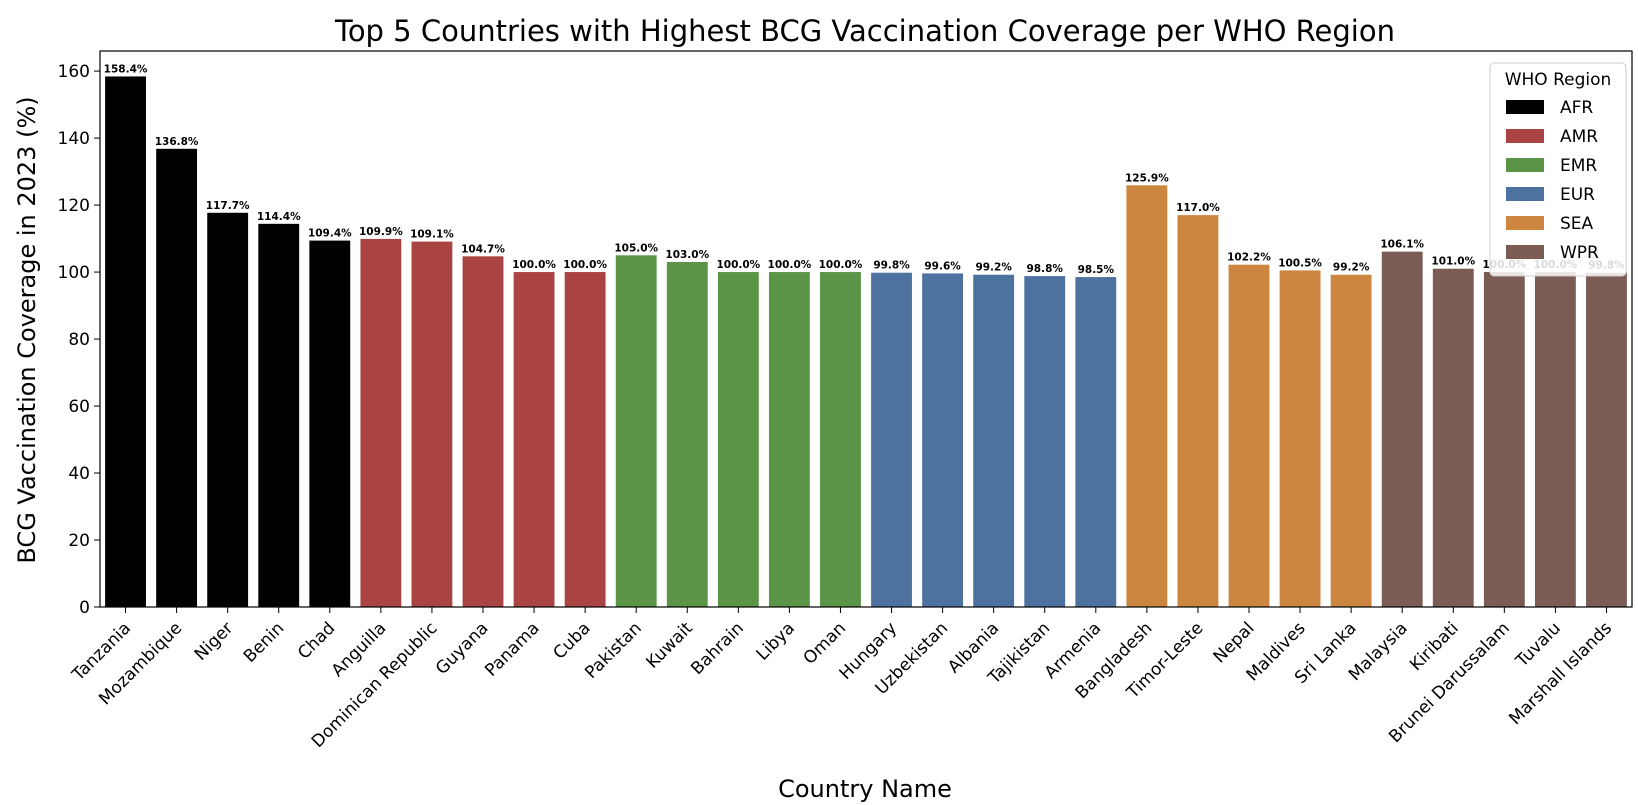  I want to click on bar-benin, so click(279, 415).